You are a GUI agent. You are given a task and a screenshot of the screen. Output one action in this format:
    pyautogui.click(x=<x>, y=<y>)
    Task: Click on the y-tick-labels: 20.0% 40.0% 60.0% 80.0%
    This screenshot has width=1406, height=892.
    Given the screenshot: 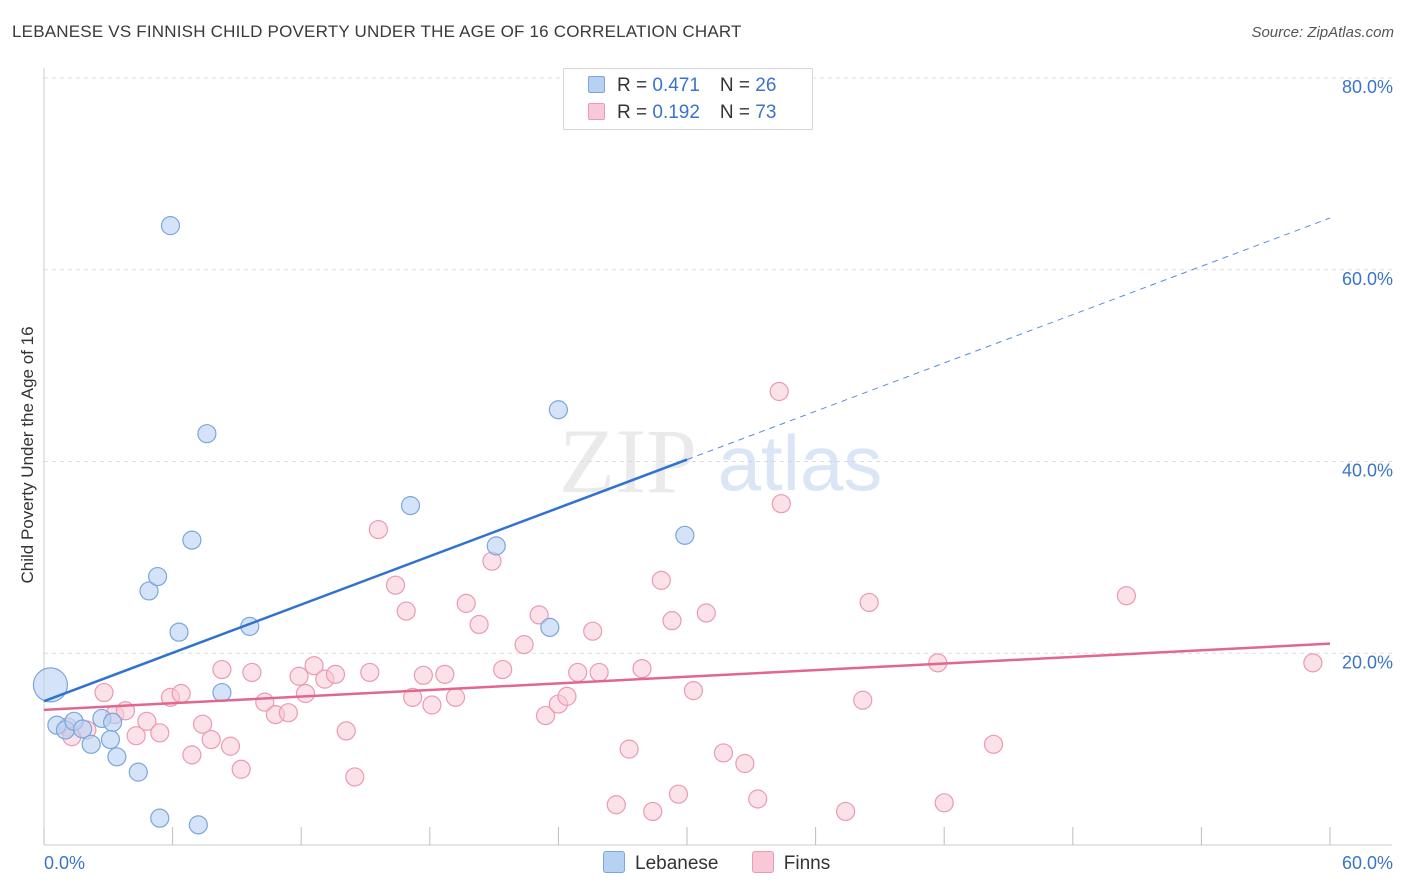 What is the action you would take?
    pyautogui.click(x=1367, y=374)
    